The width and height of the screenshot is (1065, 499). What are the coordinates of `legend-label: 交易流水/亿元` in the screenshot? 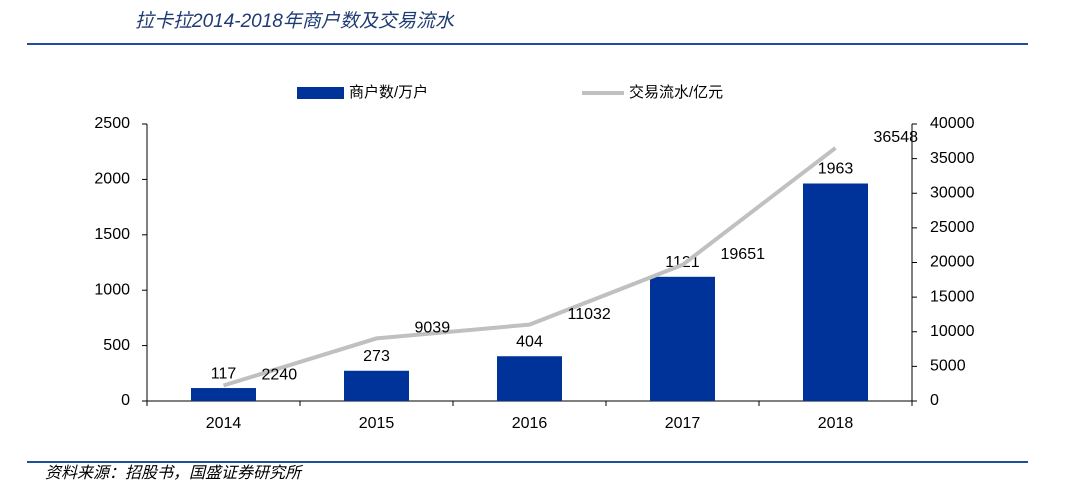 It's located at (676, 92).